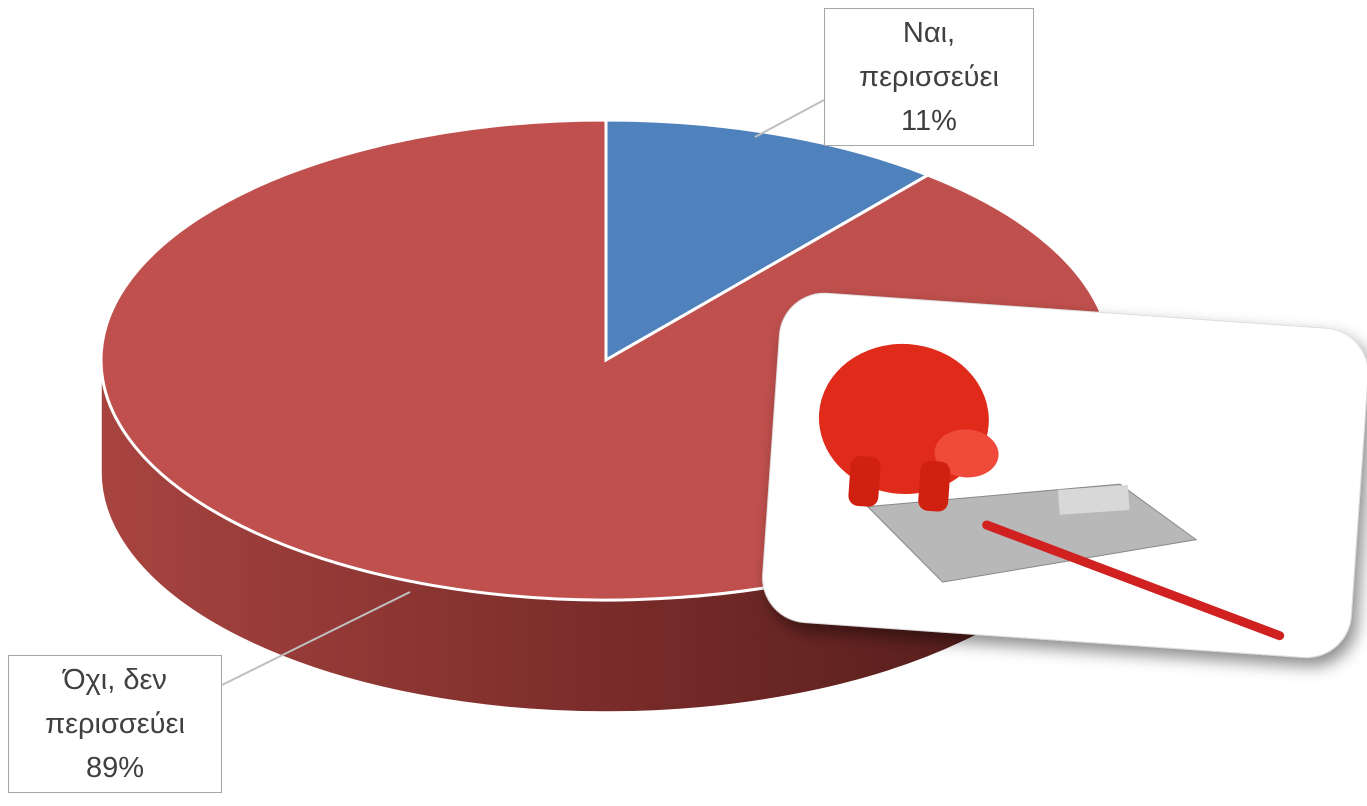 Image resolution: width=1367 pixels, height=806 pixels. Describe the element at coordinates (1093, 499) in the screenshot. I see `calculator-display` at that location.